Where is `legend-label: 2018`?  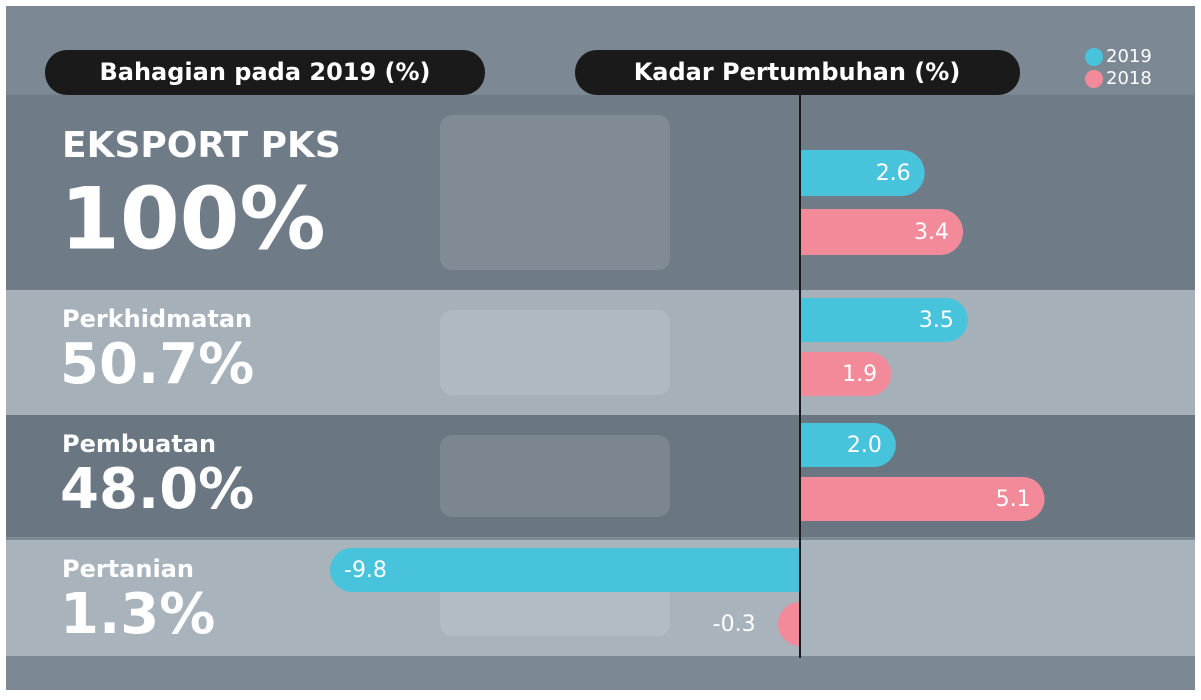 legend-label: 2018 is located at coordinates (1129, 78).